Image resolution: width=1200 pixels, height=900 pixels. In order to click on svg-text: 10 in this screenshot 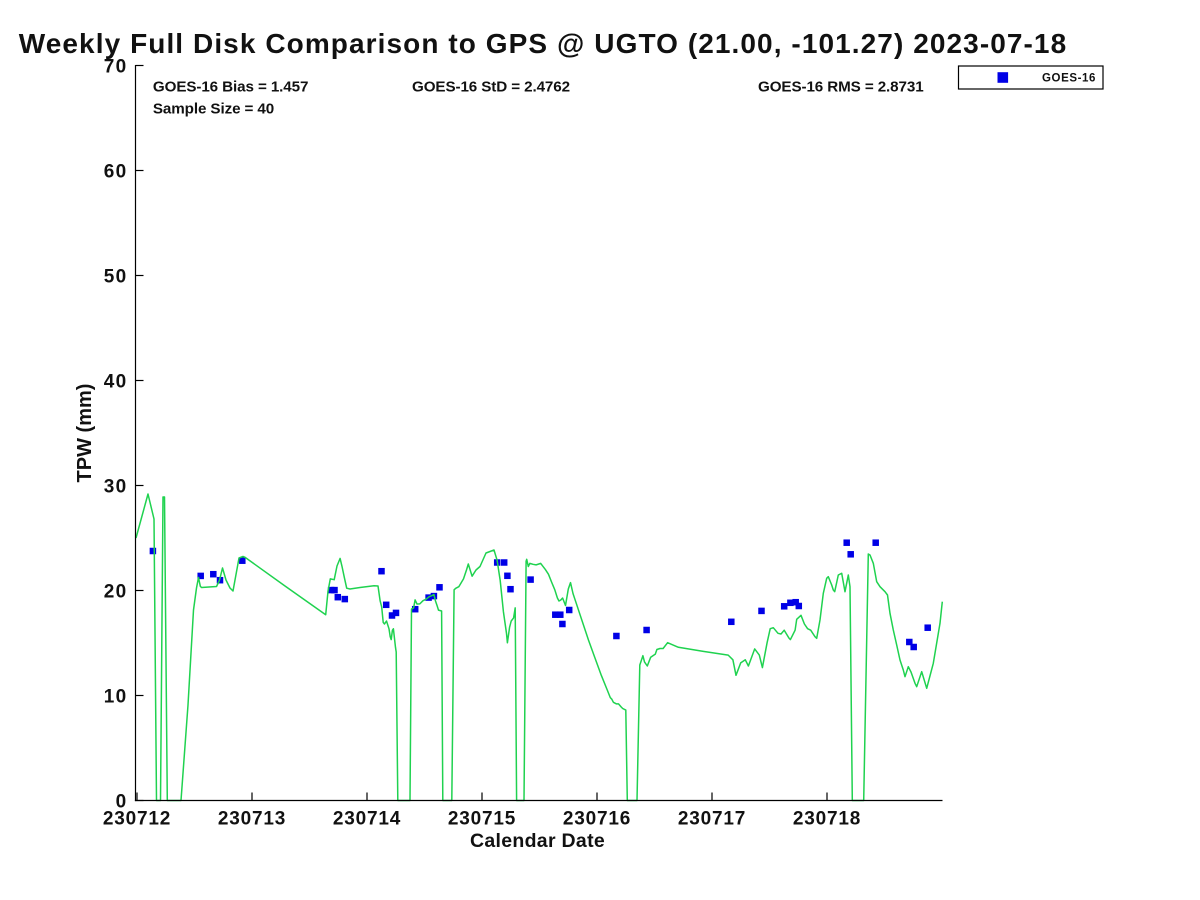, I will do `click(116, 696)`.